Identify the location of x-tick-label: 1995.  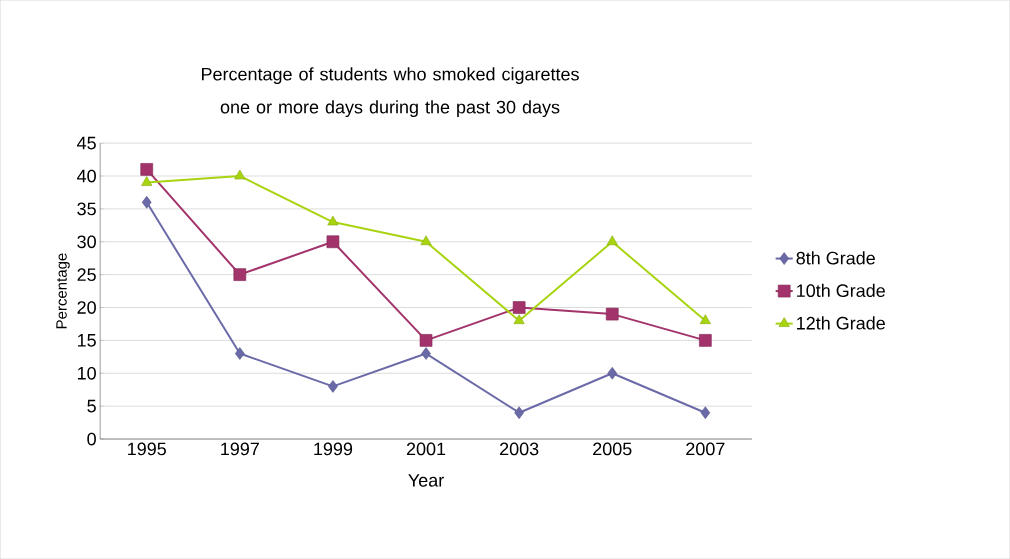
(147, 449).